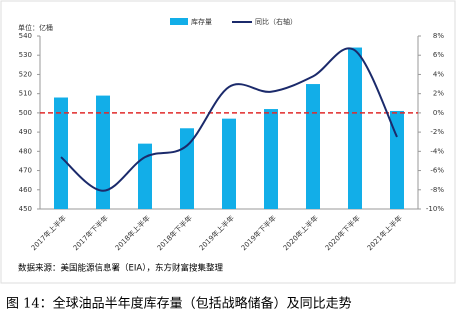  I want to click on y2-tick-label: 6%, so click(438, 55).